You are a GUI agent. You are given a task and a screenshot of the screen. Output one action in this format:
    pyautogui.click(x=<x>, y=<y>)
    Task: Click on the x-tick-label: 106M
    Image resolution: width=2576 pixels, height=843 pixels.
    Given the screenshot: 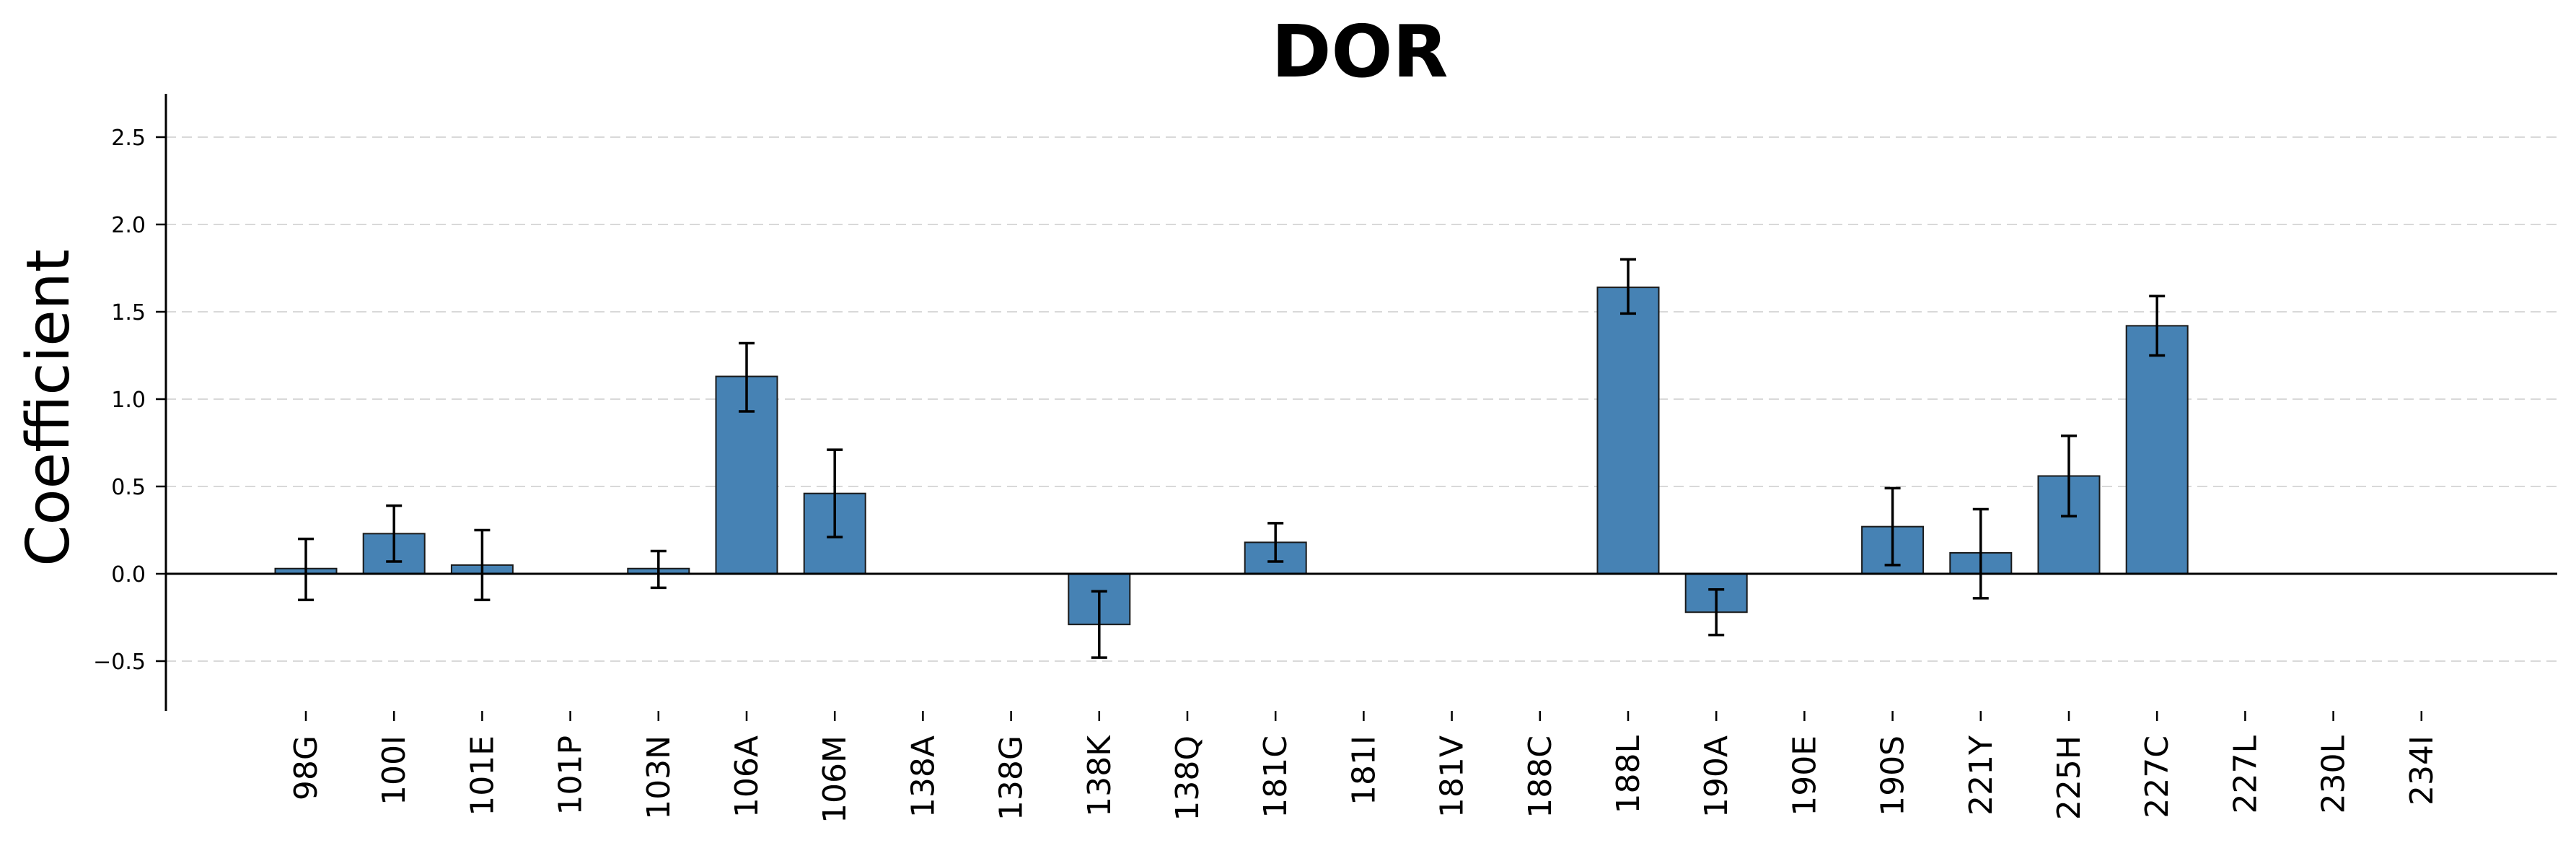 What is the action you would take?
    pyautogui.click(x=835, y=780)
    